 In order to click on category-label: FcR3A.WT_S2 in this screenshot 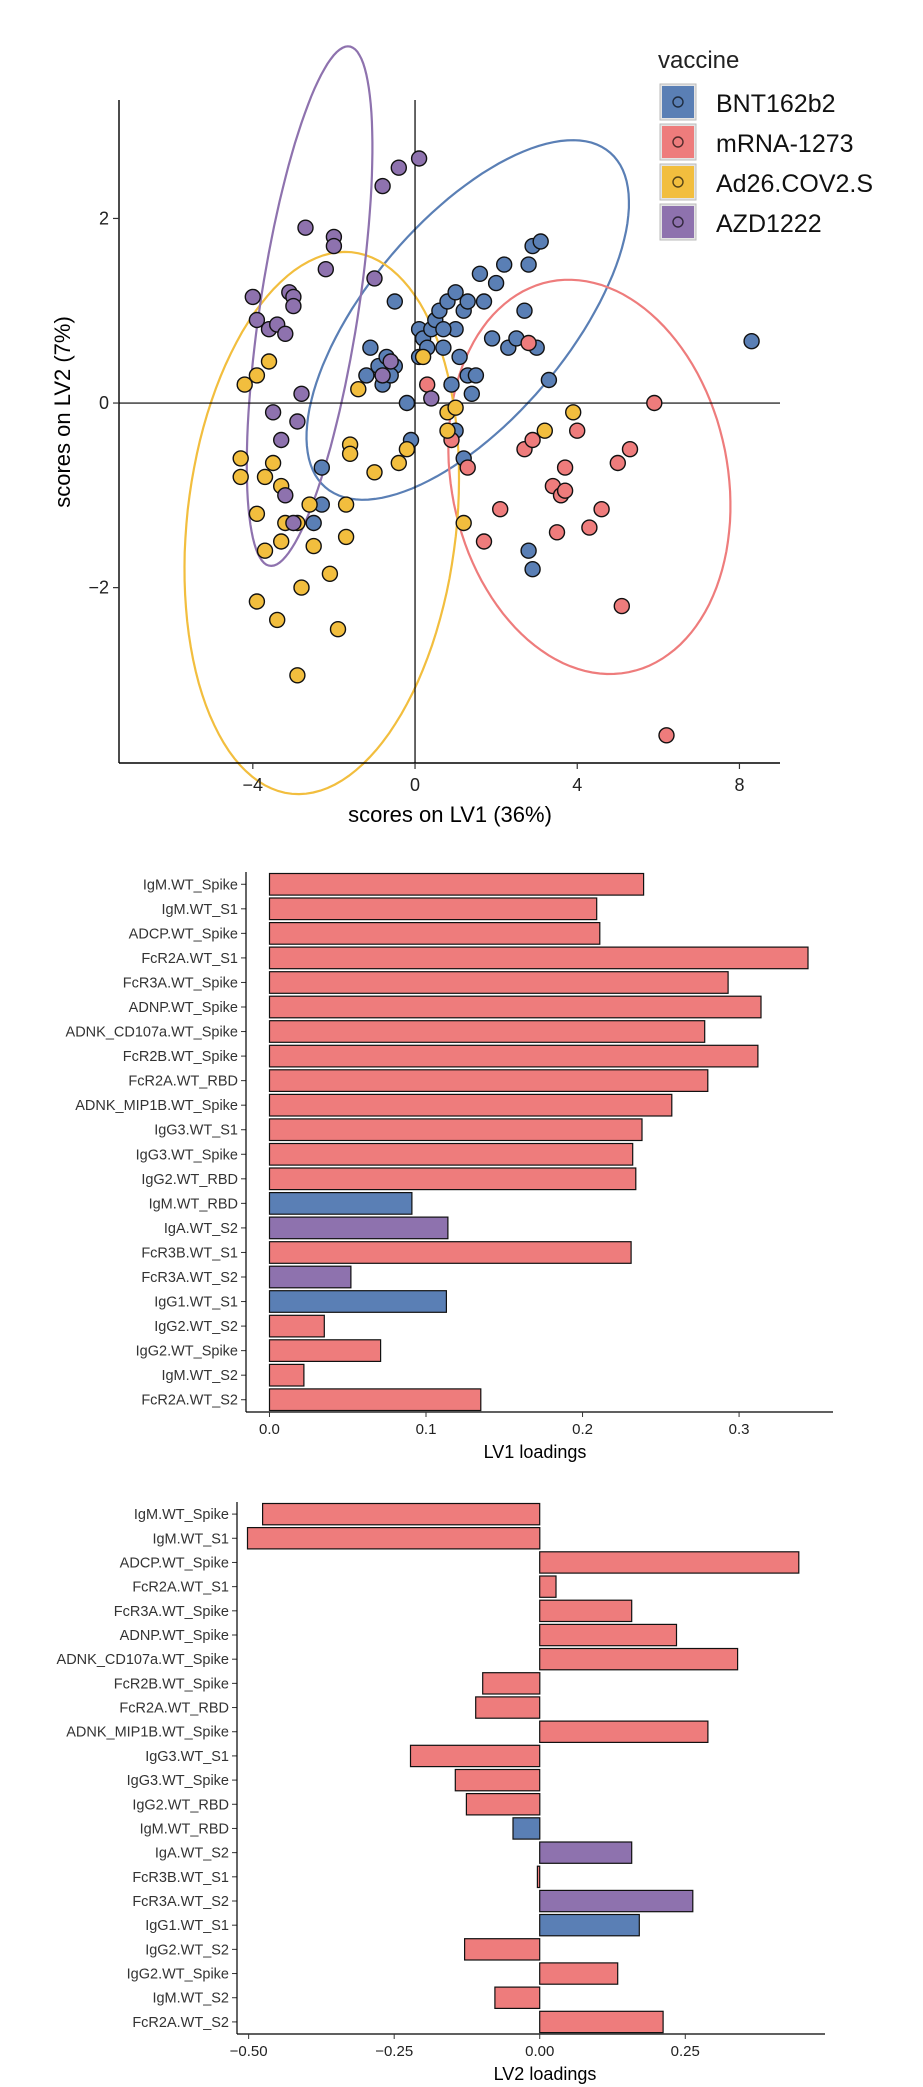, I will do `click(180, 1902)`.